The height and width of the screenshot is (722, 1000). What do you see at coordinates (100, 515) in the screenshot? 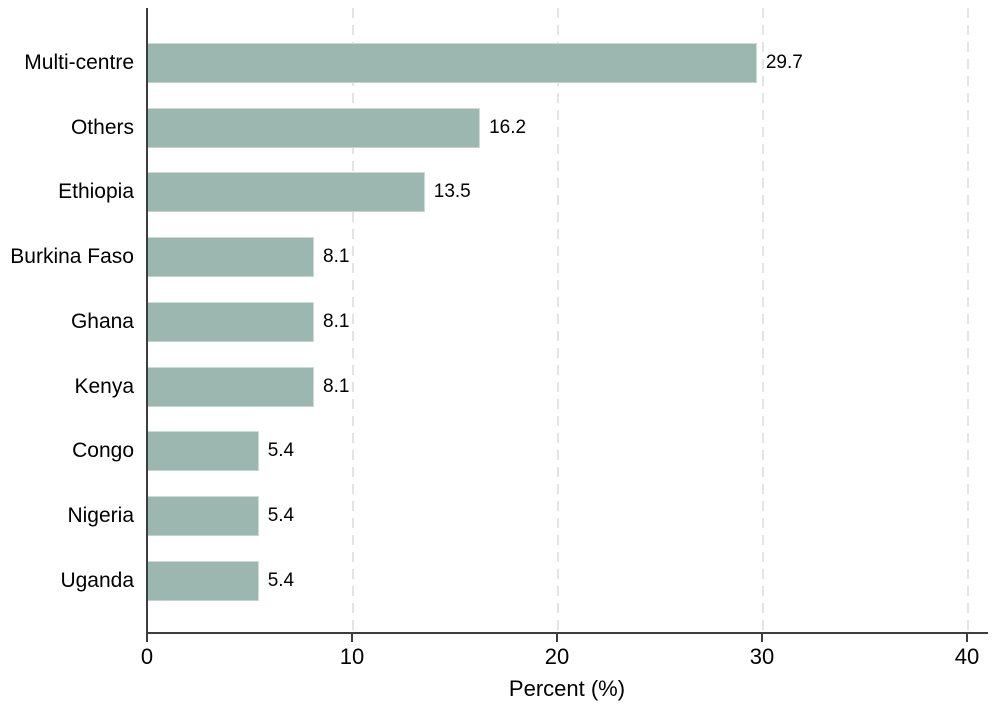
I see `category-label-nigeria: Nigeria` at bounding box center [100, 515].